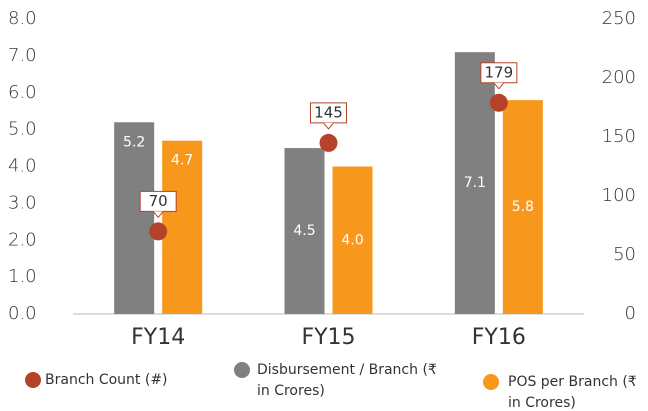  I want to click on x-tick-label: FY16, so click(499, 337).